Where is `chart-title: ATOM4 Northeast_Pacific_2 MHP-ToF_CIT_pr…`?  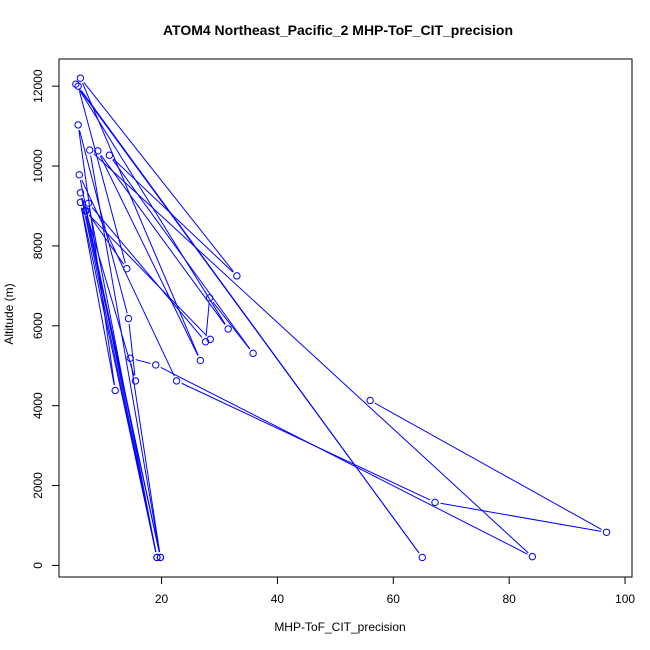 chart-title: ATOM4 Northeast_Pacific_2 MHP-ToF_CIT_pr… is located at coordinates (338, 30).